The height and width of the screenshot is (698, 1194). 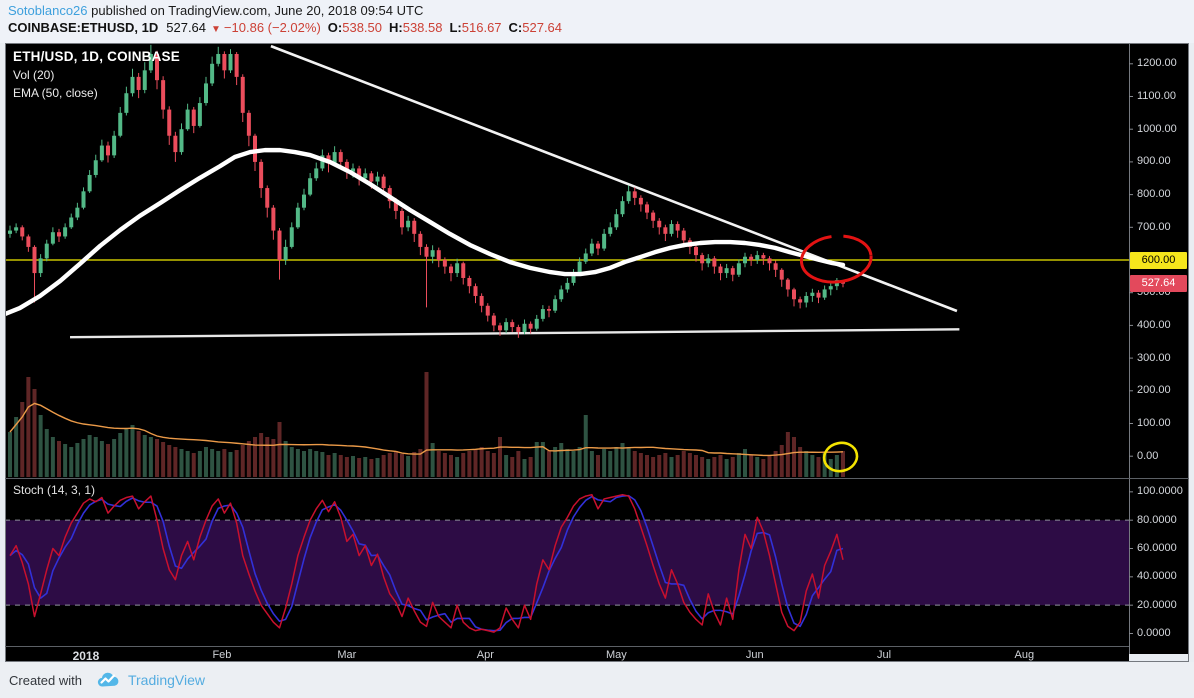 I want to click on open-label: O:, so click(x=335, y=27).